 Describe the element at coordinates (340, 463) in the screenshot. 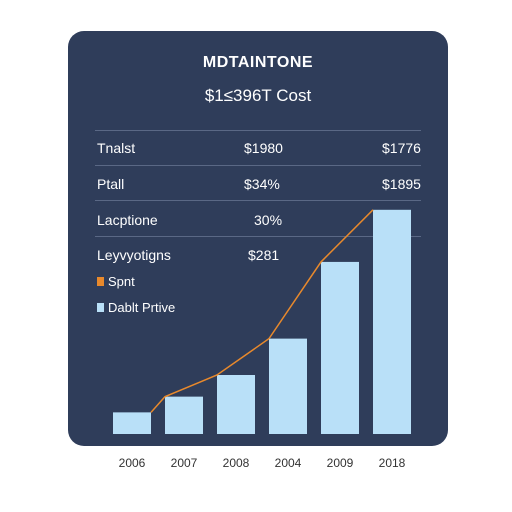

I see `x-tick-label: 2009` at that location.